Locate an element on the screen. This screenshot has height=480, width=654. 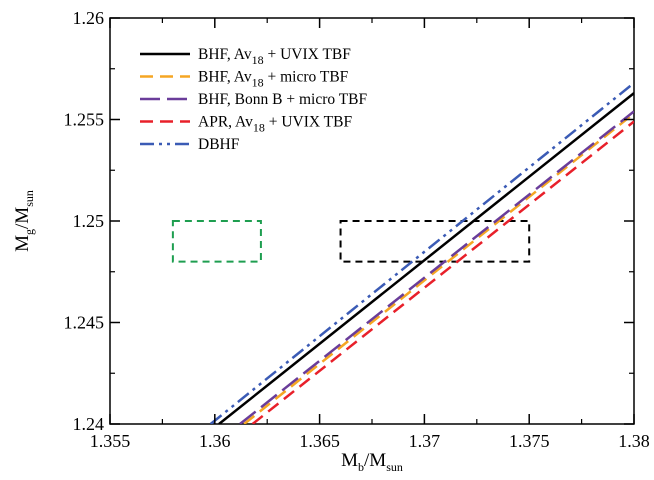
target-boxes is located at coordinates (351, 241).